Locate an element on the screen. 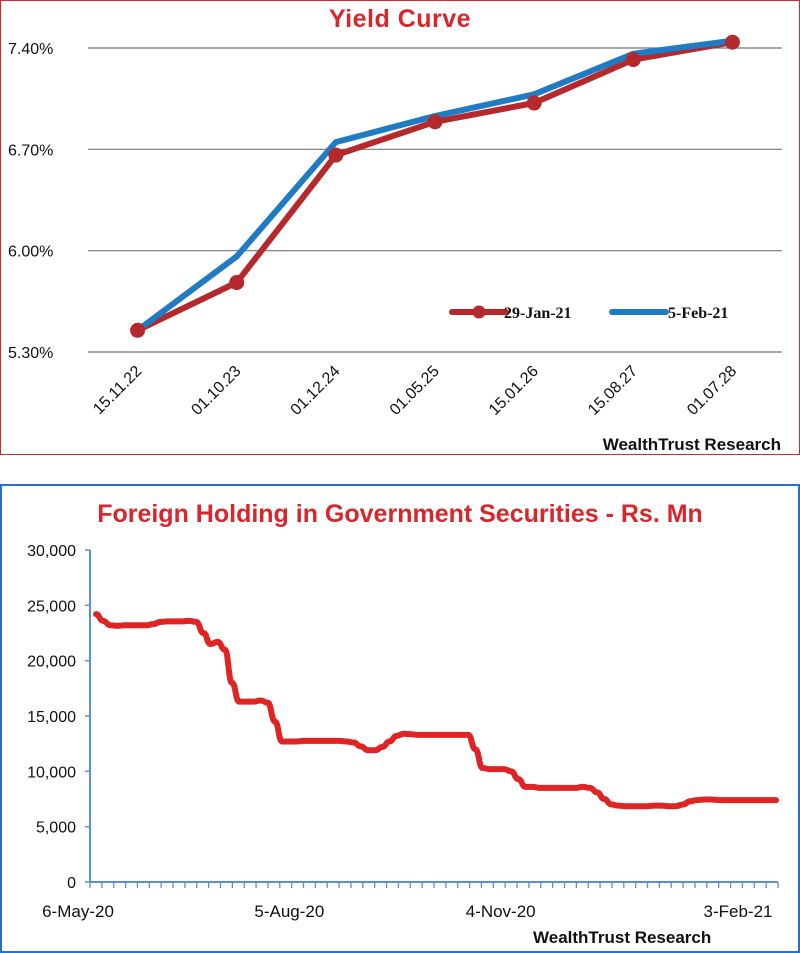 Image resolution: width=800 pixels, height=953 pixels. x-tick-label: 6-May-20 is located at coordinates (78, 911).